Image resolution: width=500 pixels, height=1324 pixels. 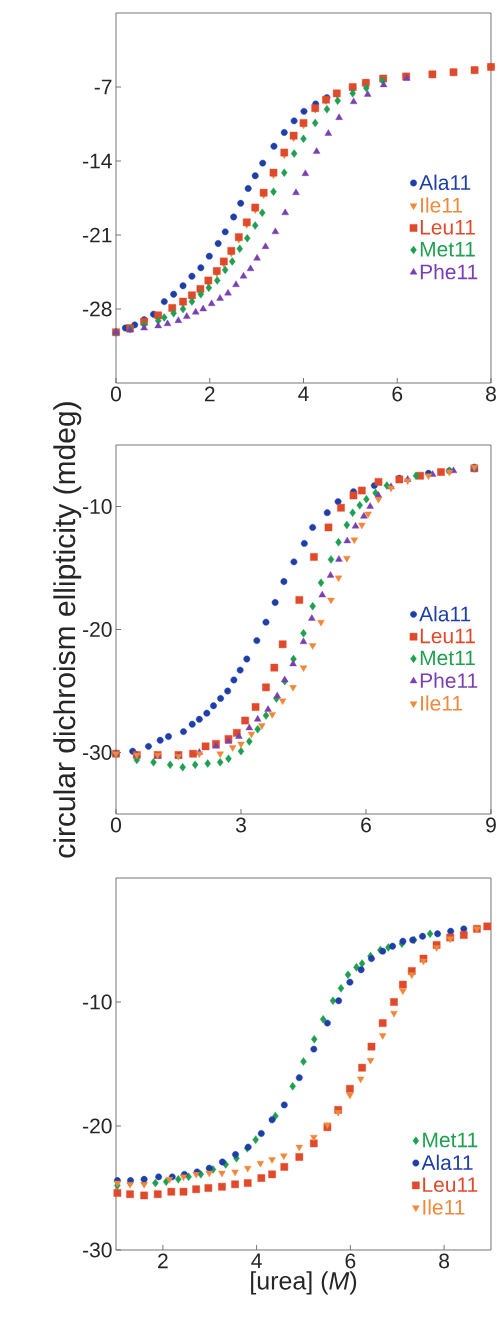 I want to click on y-tick-label: -7, so click(x=103, y=87).